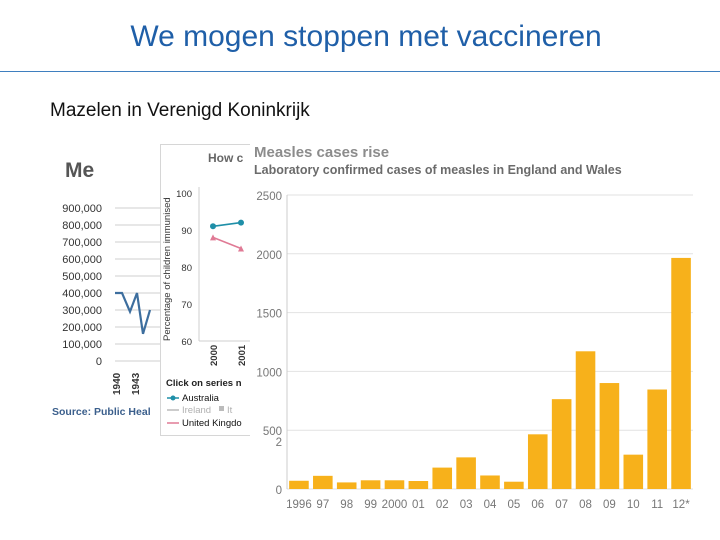 The image size is (720, 540). I want to click on cases-xtick-label: 01, so click(418, 505).